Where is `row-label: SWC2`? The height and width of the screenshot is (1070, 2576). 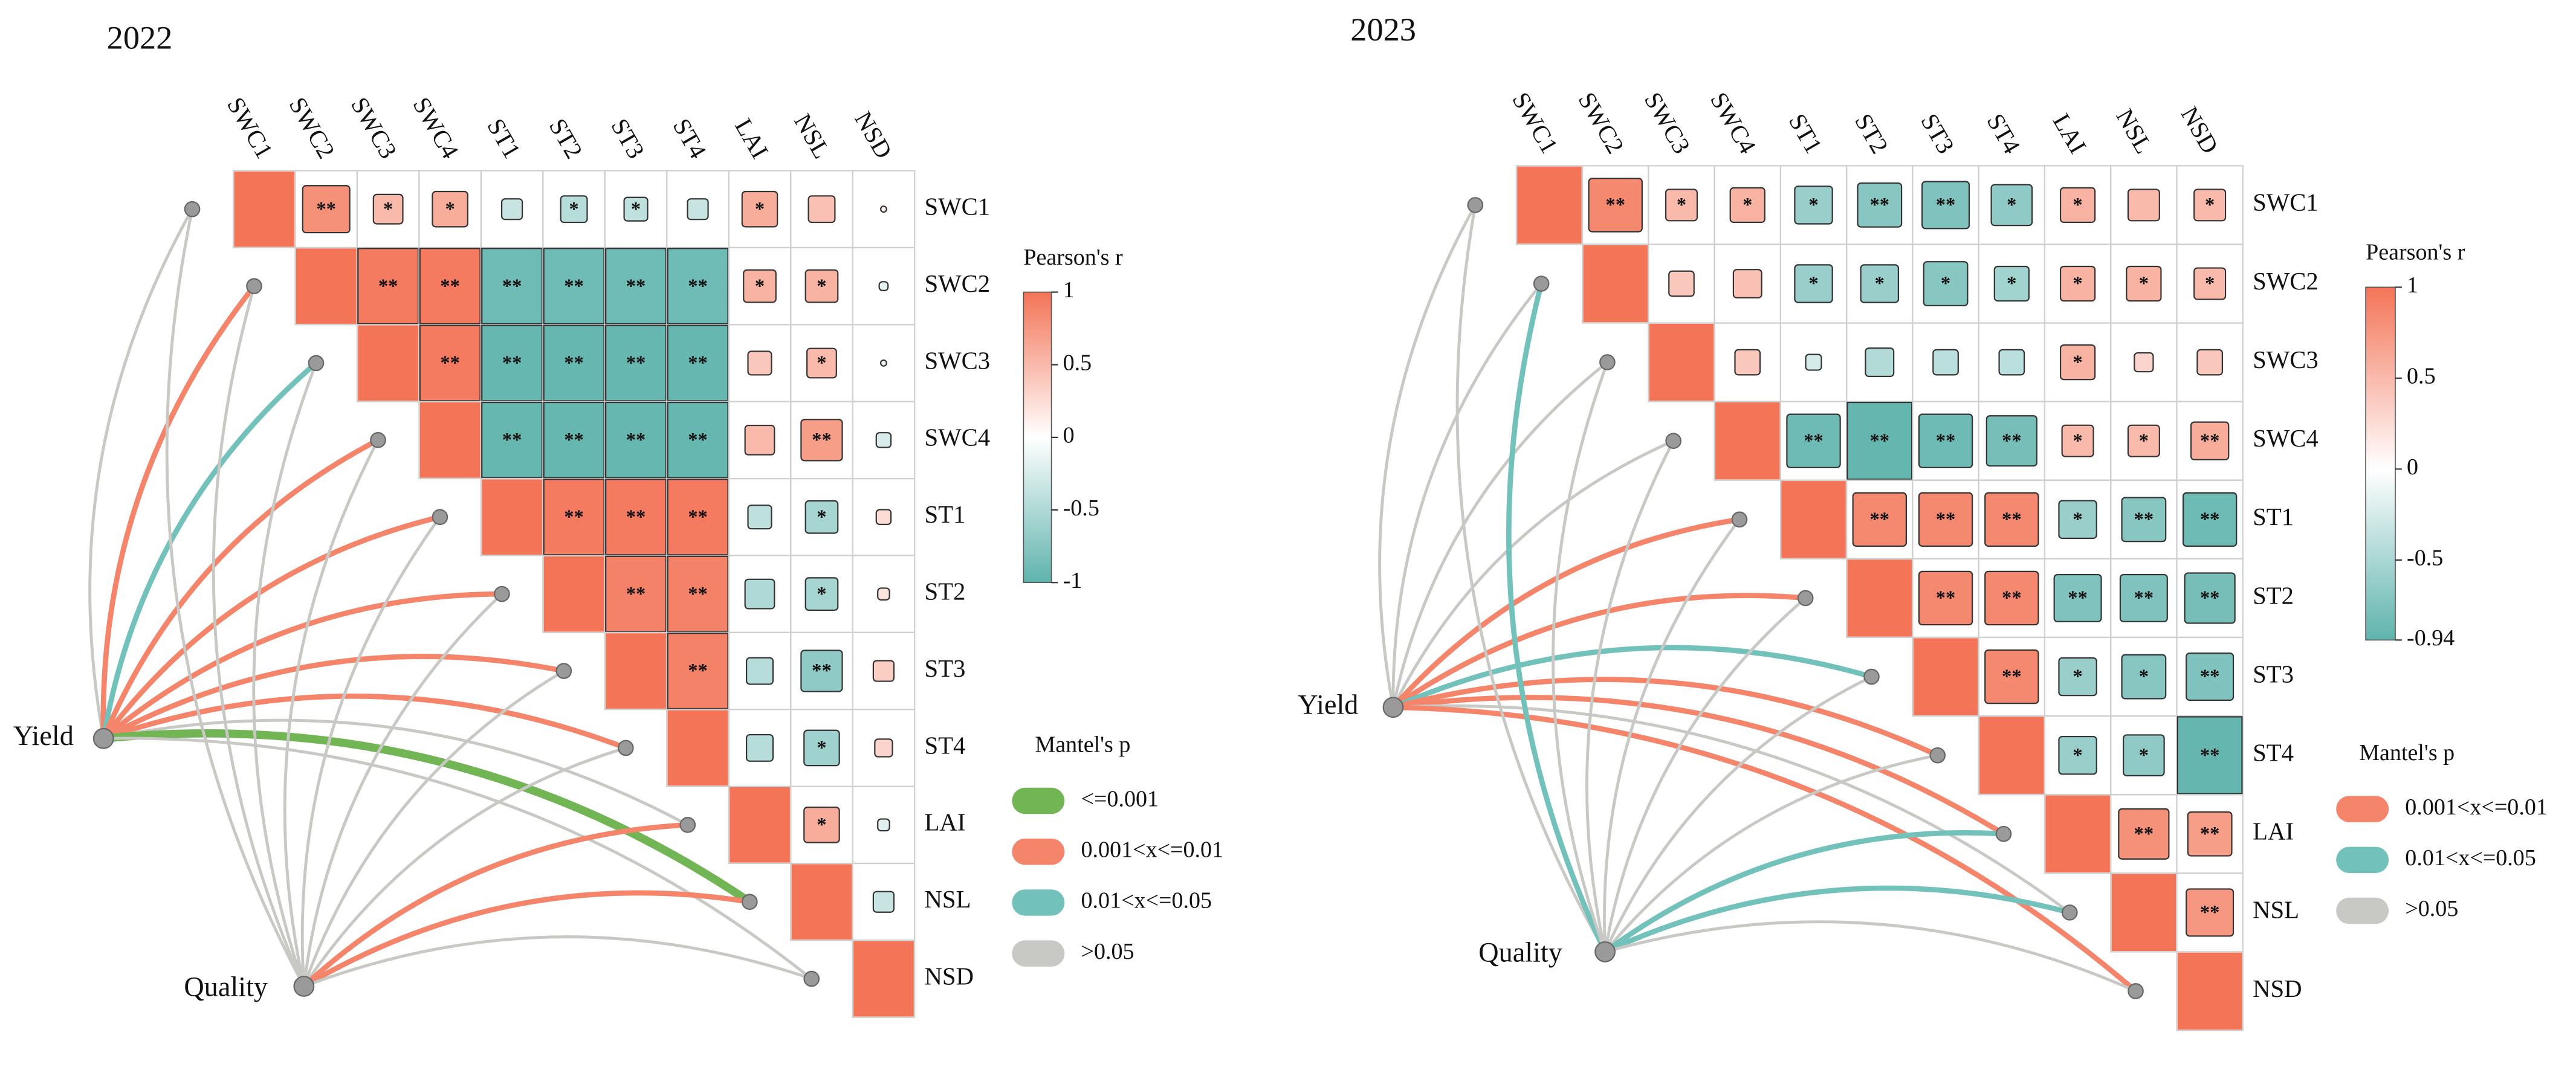
row-label: SWC2 is located at coordinates (2286, 281).